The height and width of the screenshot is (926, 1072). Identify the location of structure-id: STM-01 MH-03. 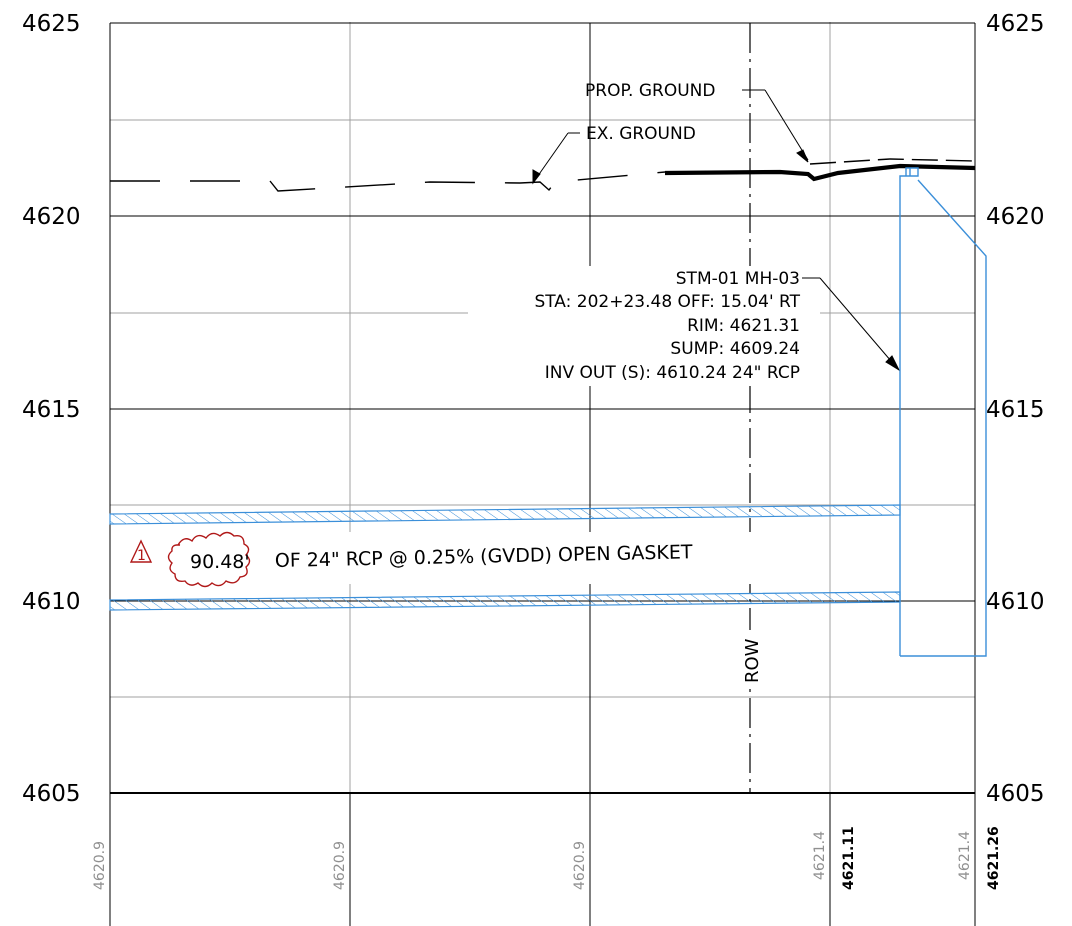
(738, 279).